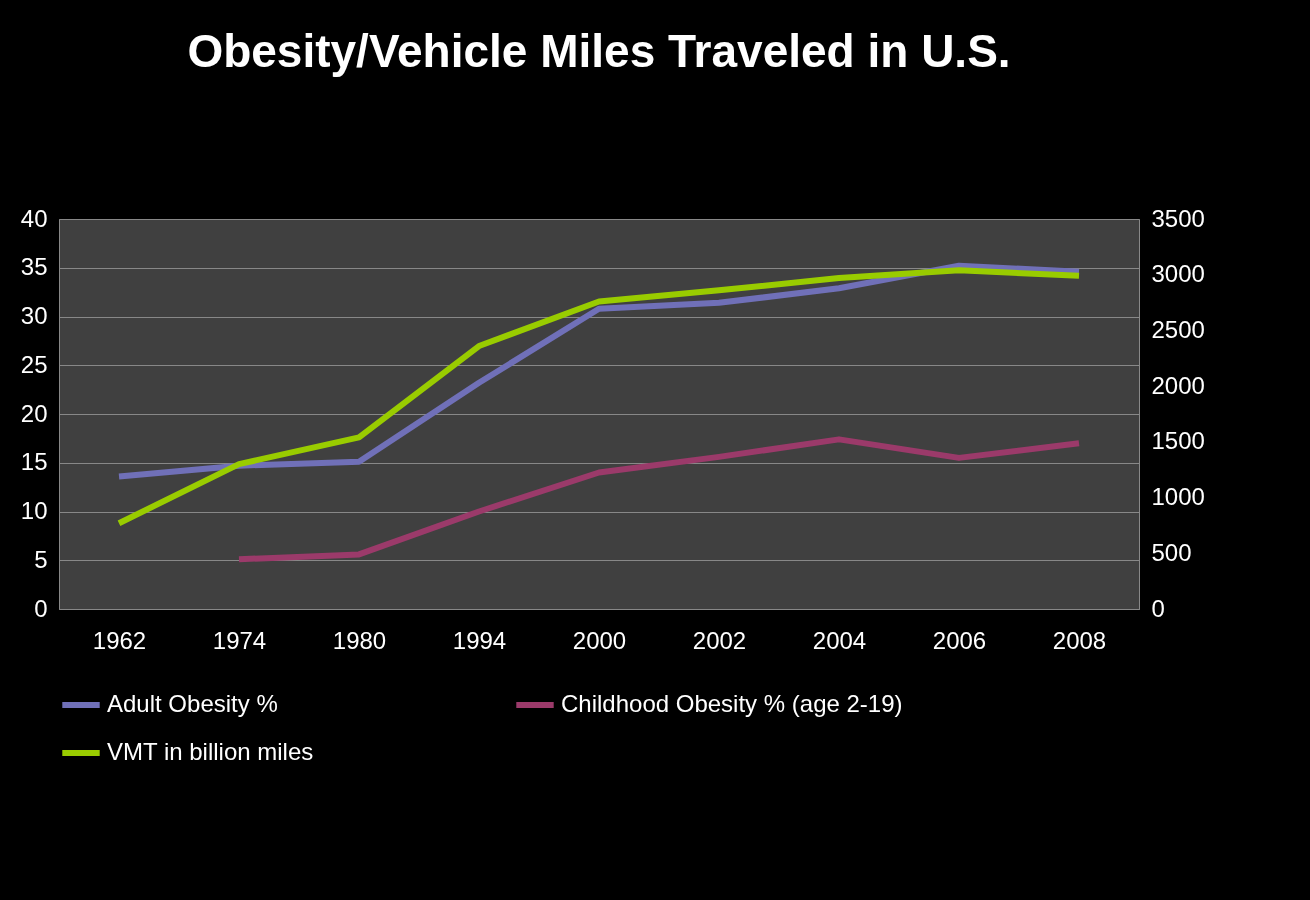 The image size is (1310, 900). I want to click on y2-tick-label: 1000, so click(1178, 497).